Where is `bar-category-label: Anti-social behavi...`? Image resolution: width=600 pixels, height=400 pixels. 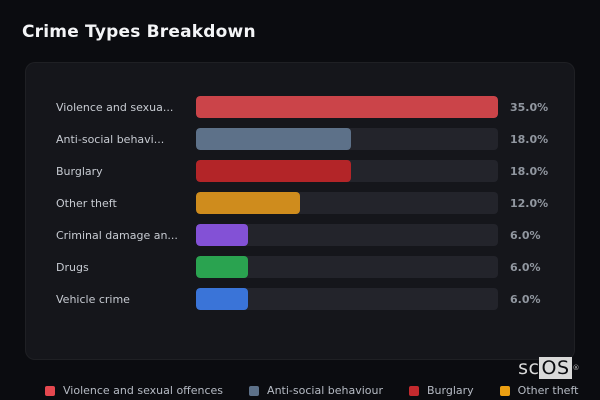
bar-category-label: Anti-social behavi... is located at coordinates (110, 139).